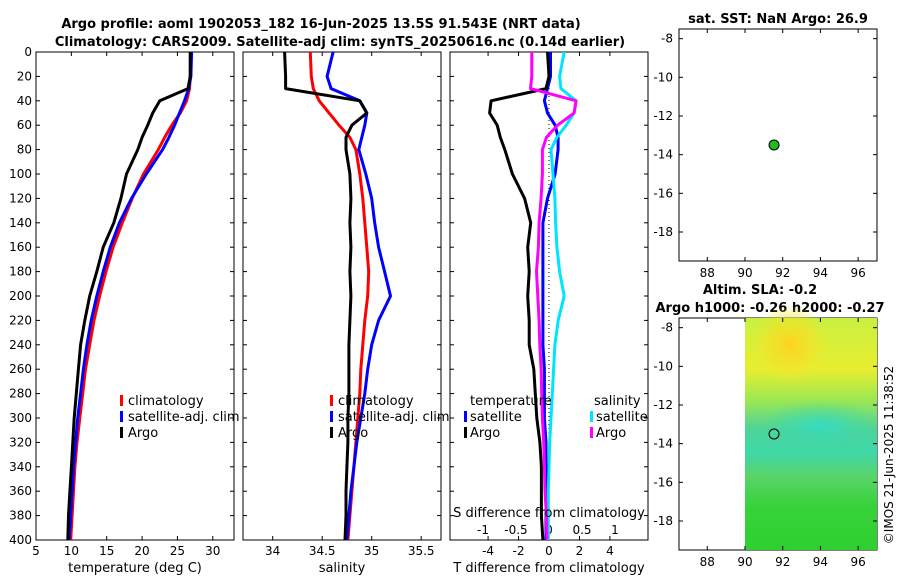 The width and height of the screenshot is (900, 580). Describe the element at coordinates (615, 530) in the screenshot. I see `s-tick-label: 1` at that location.